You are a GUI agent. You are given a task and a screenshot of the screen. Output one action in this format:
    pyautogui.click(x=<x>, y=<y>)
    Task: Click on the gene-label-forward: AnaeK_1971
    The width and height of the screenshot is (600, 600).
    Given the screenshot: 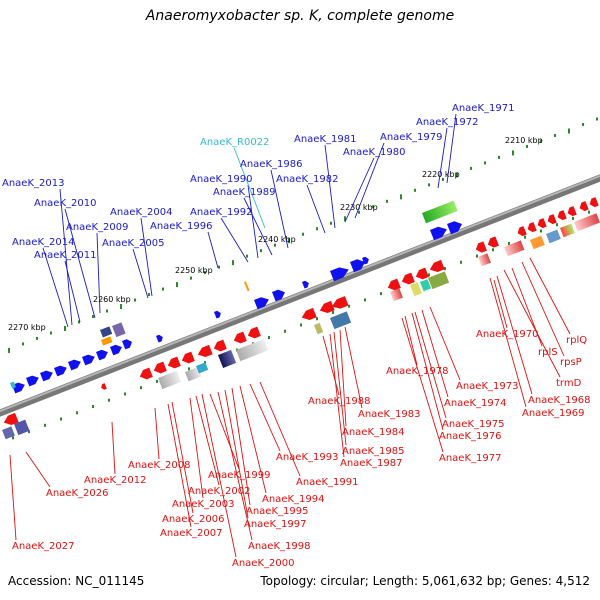 What is the action you would take?
    pyautogui.click(x=483, y=108)
    